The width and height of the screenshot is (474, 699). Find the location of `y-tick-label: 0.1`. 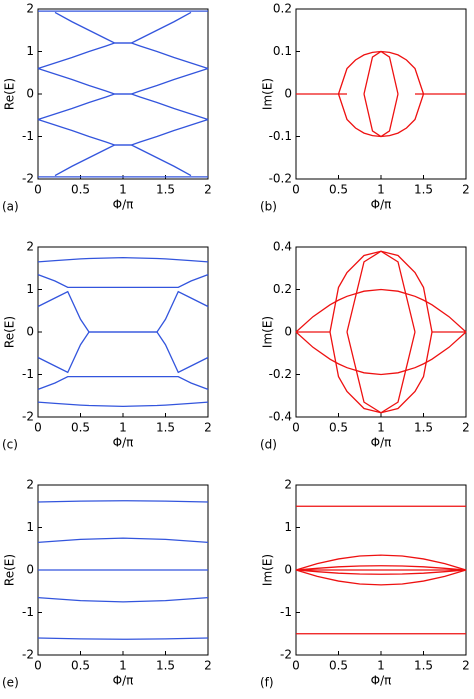

y-tick-label: 0.1 is located at coordinates (282, 51).